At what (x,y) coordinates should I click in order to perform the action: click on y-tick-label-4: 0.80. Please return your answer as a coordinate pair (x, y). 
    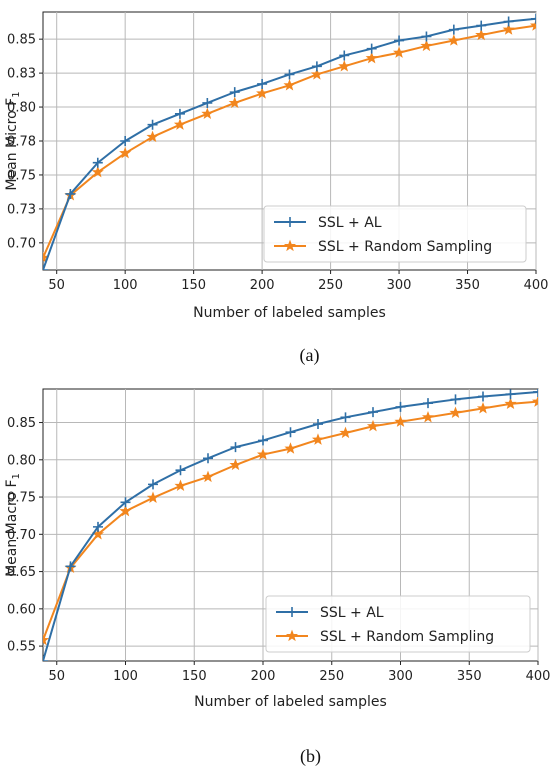
    Looking at the image, I should click on (21, 108).